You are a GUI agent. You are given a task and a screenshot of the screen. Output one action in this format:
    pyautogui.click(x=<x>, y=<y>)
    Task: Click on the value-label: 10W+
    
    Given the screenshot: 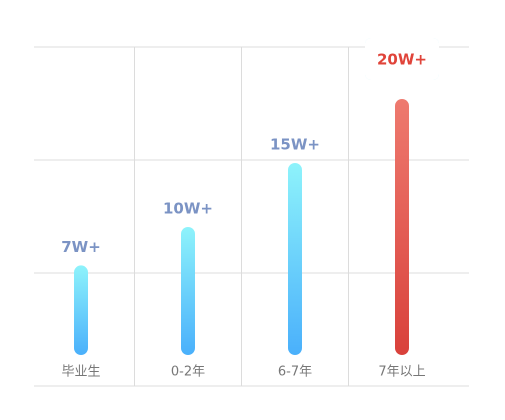 What is the action you would take?
    pyautogui.click(x=188, y=209)
    